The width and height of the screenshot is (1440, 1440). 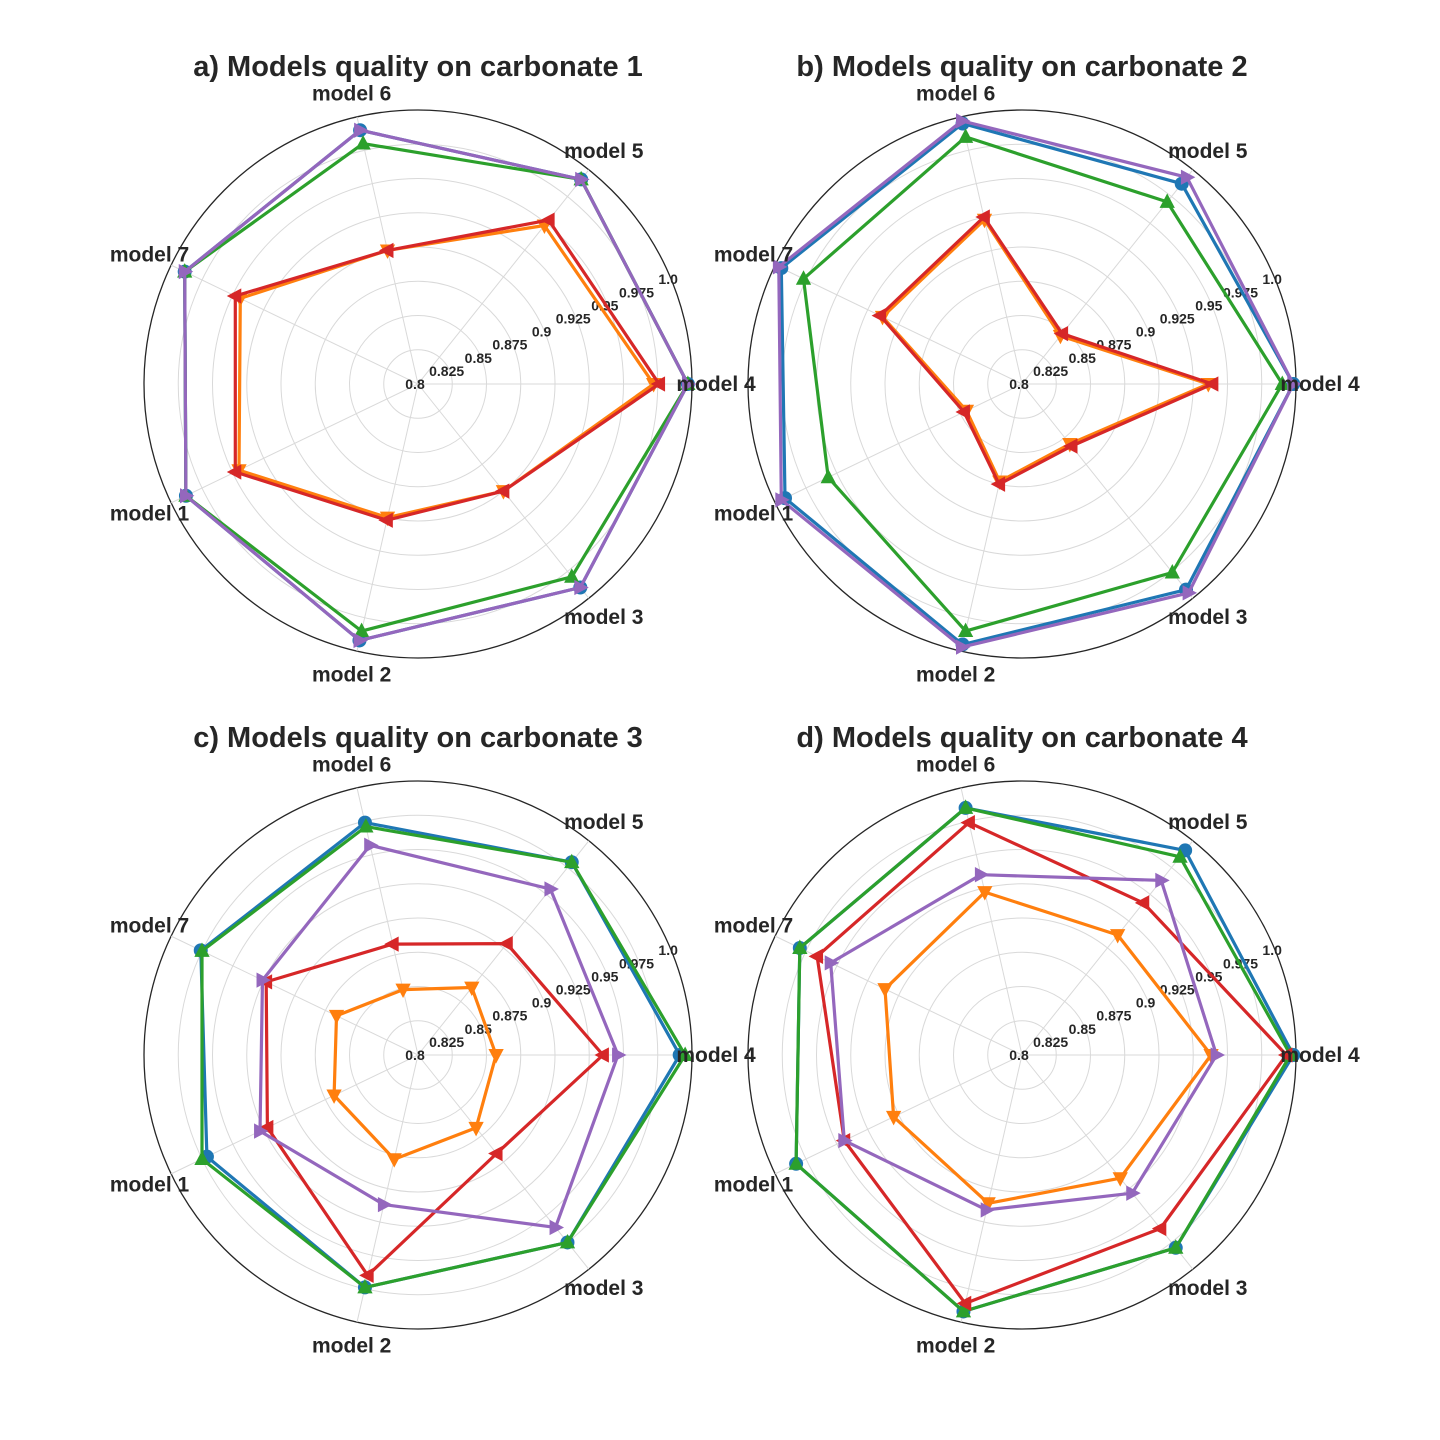 I want to click on series-triangle-right, so click(x=1037, y=384).